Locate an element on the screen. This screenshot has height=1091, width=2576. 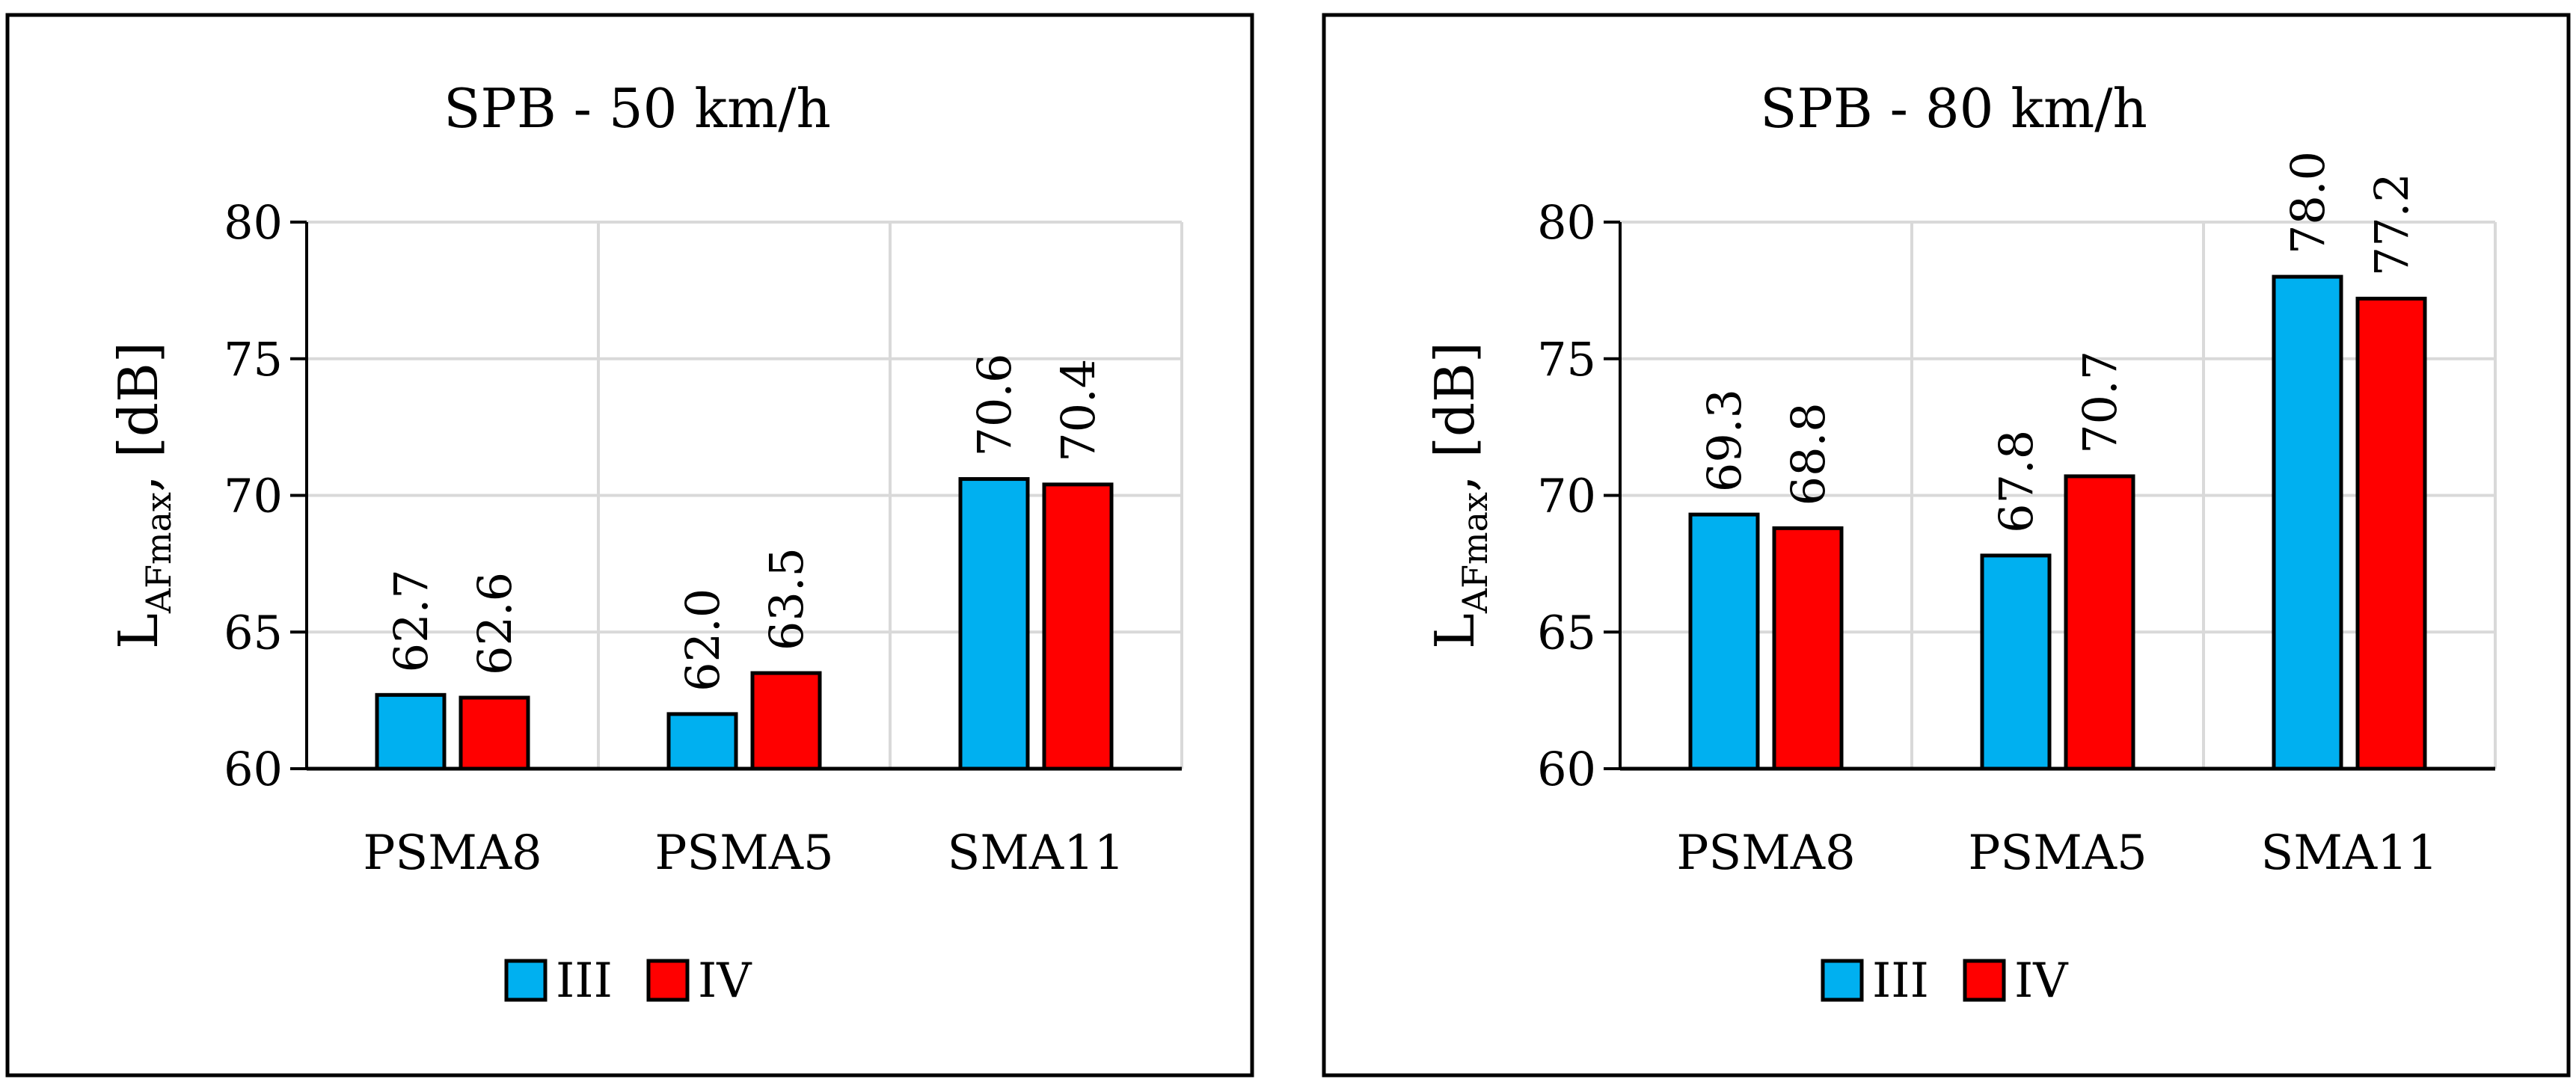
data-label: 68.8 is located at coordinates (1808, 453).